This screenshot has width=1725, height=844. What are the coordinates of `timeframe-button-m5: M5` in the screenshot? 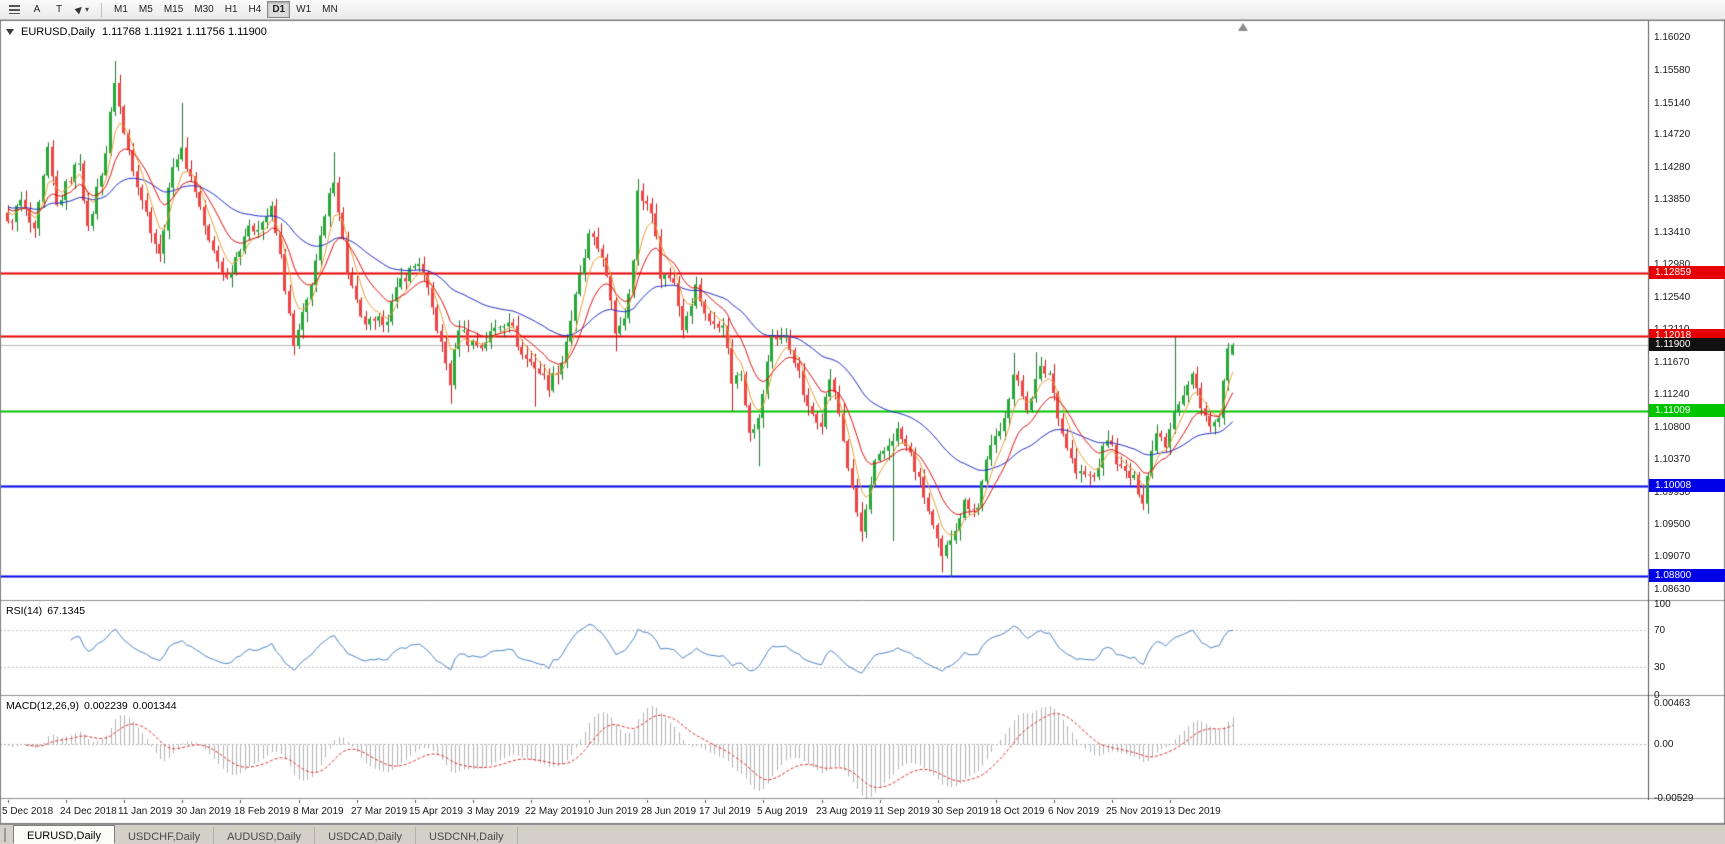 It's located at (146, 9).